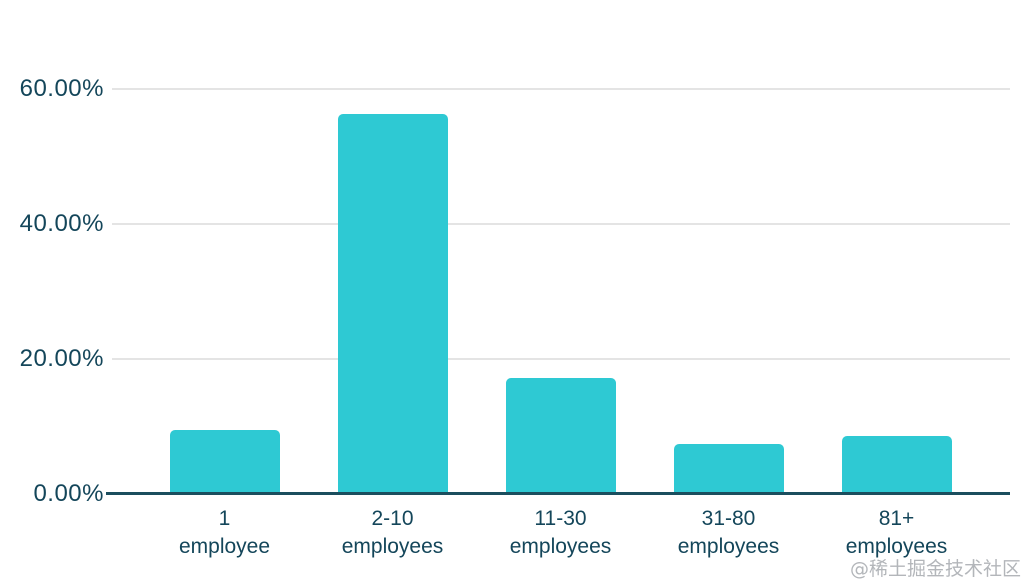  What do you see at coordinates (393, 533) in the screenshot?
I see `x-category-label-2-10-employees: 2-10 employees` at bounding box center [393, 533].